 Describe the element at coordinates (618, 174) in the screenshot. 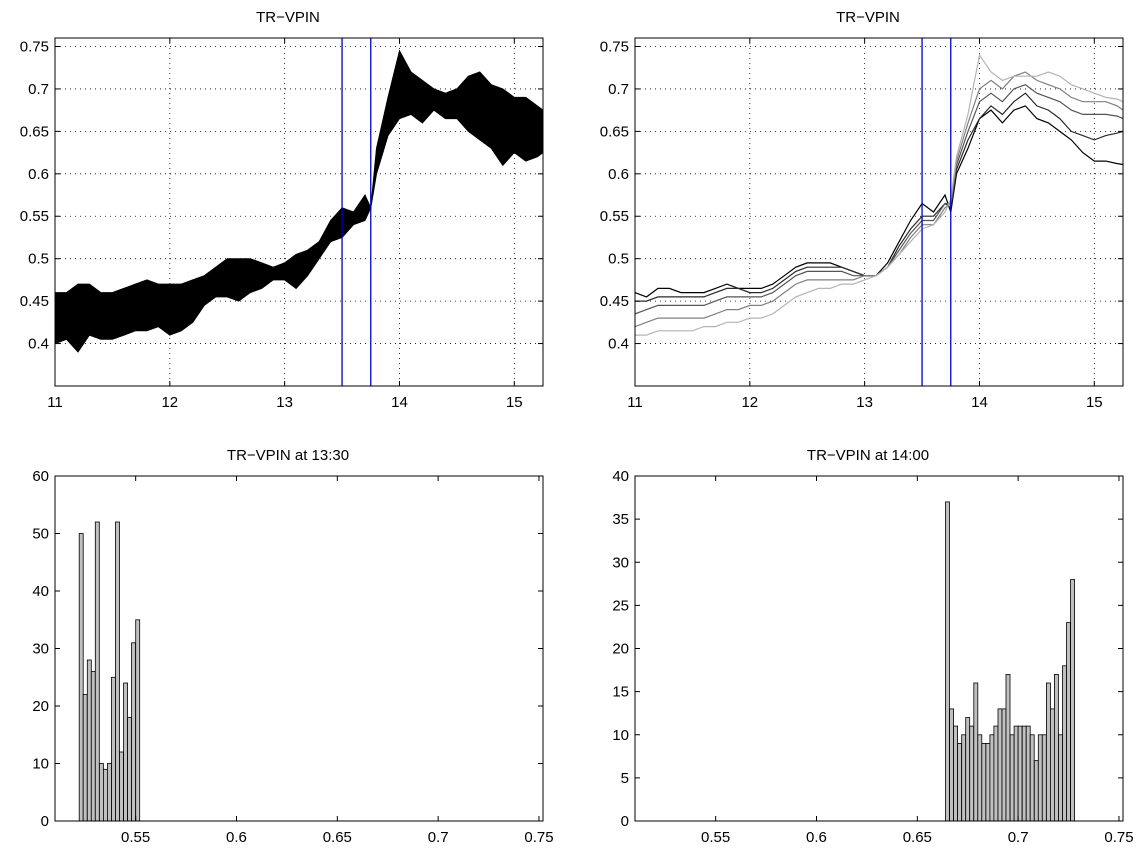

I see `y-tick-label: 0.6` at that location.